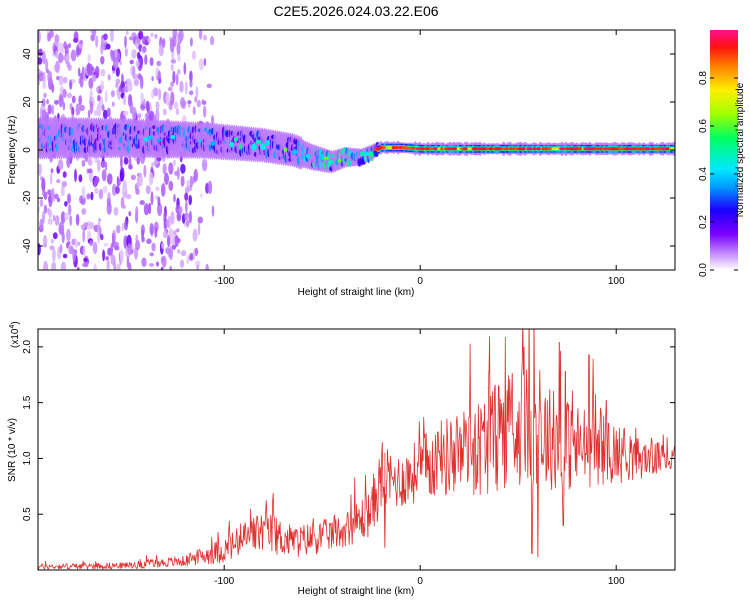 The height and width of the screenshot is (600, 750). I want to click on snr-x-label: Height of straight line (km), so click(356, 591).